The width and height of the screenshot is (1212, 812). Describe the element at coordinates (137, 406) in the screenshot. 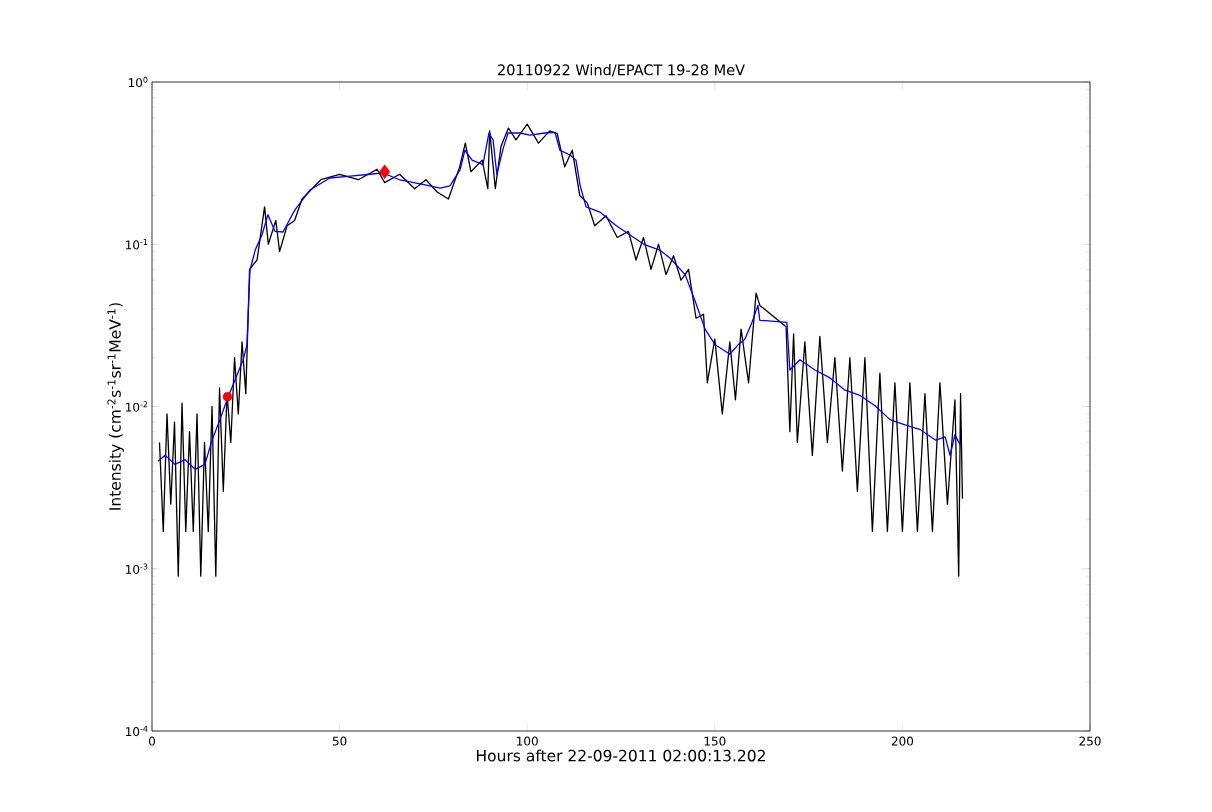

I see `y-tick-label: 10$^{-2}$` at that location.